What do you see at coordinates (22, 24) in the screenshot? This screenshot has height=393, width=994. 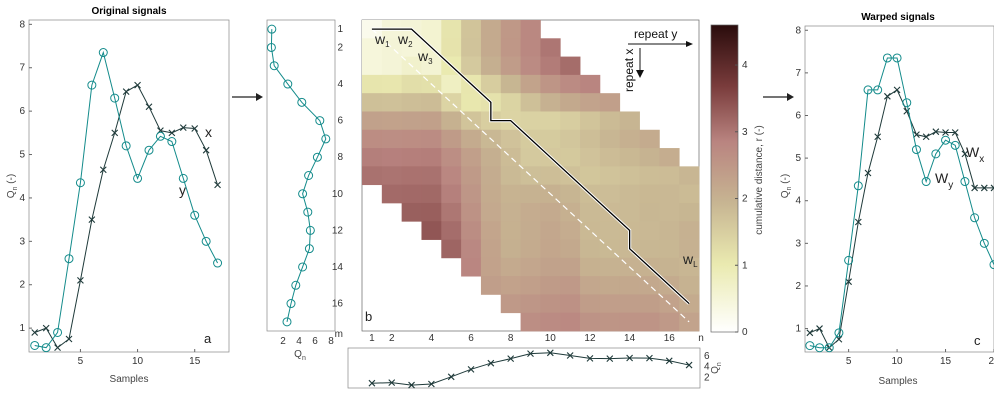 I see `y-tick-label: 8` at bounding box center [22, 24].